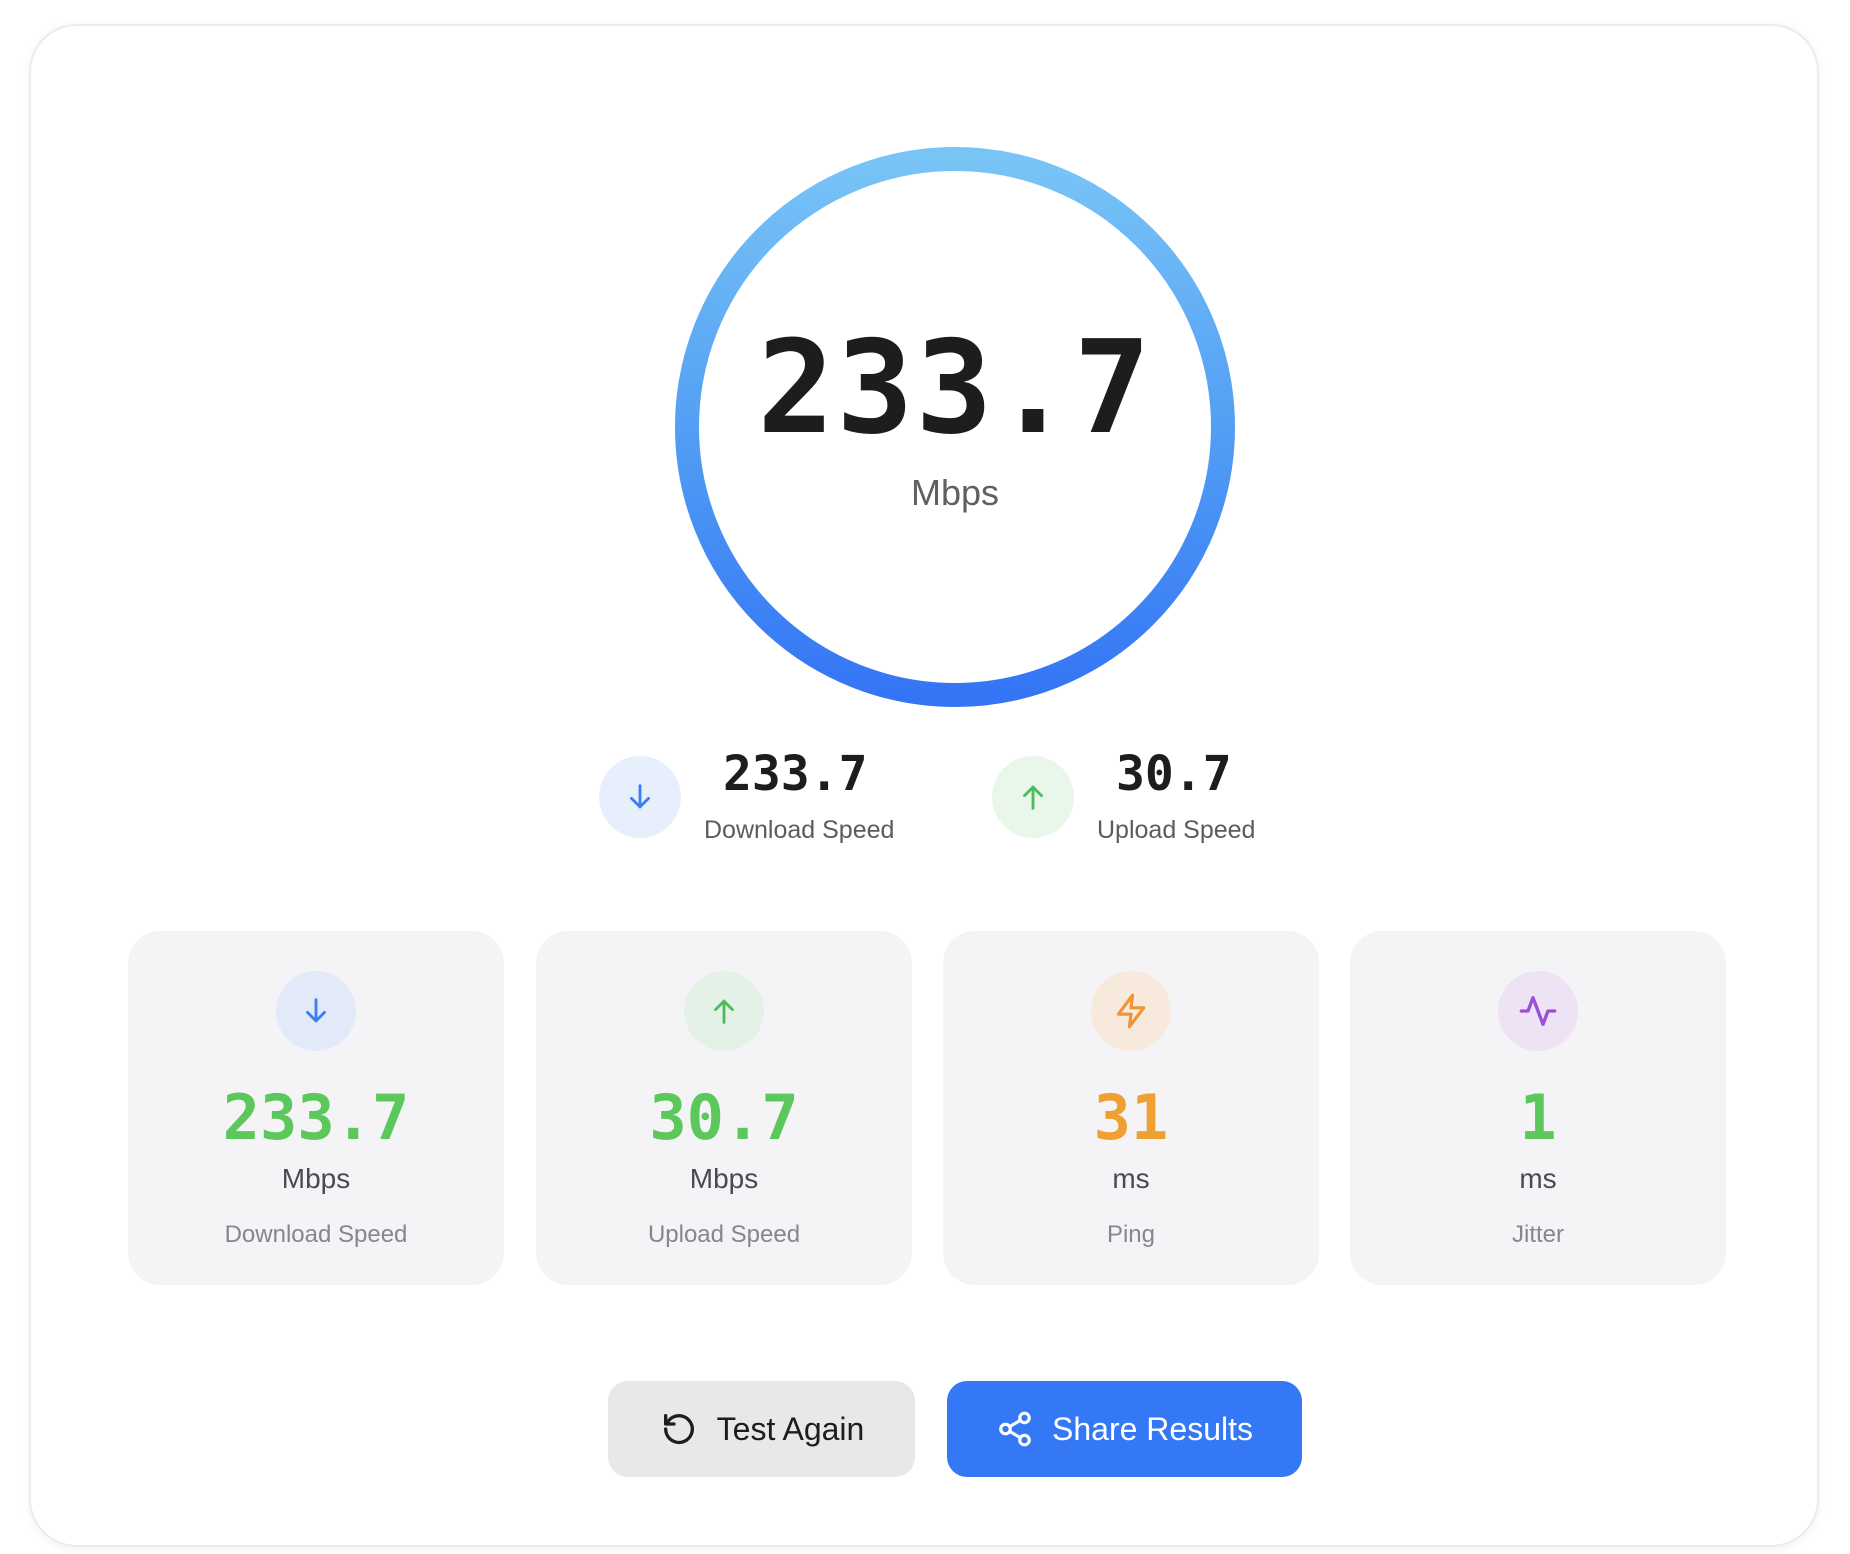  What do you see at coordinates (679, 1429) in the screenshot?
I see `refresh-icon` at bounding box center [679, 1429].